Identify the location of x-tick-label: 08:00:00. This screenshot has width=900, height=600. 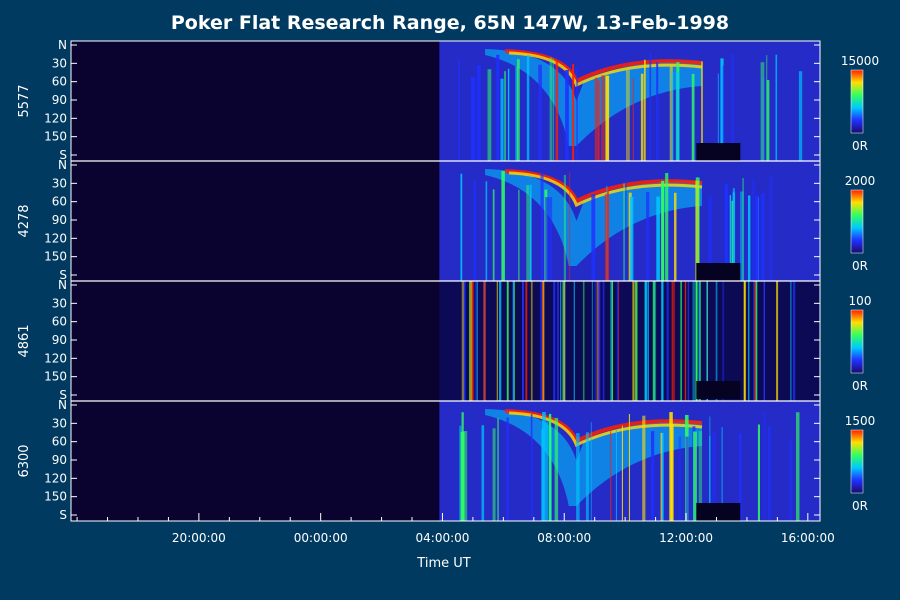
(564, 538).